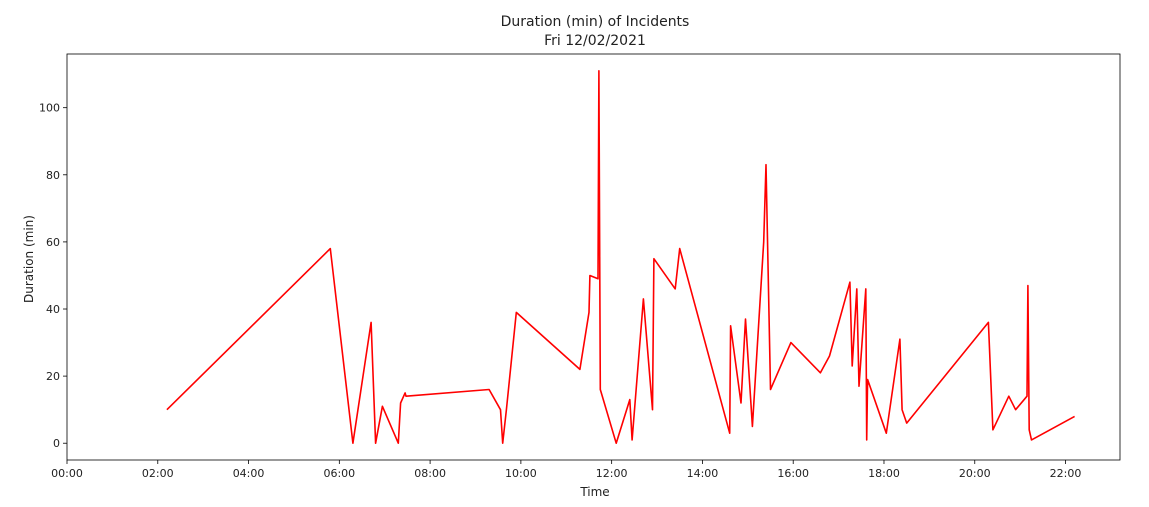 This screenshot has width=1149, height=507. I want to click on y-tick-label: 0, so click(56, 443).